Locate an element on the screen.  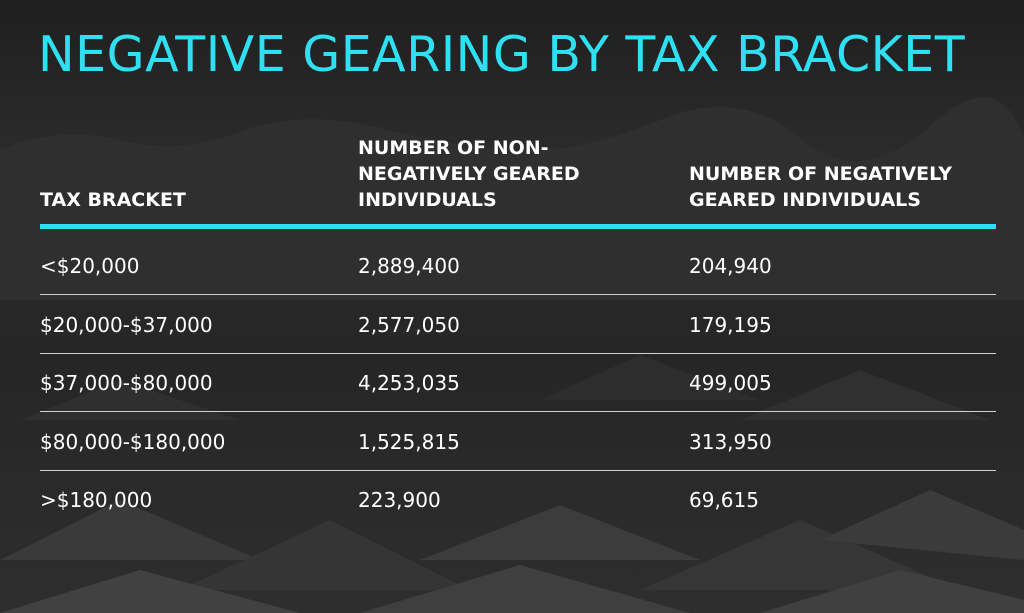
cell-negatively-geared: 204,940 is located at coordinates (730, 266).